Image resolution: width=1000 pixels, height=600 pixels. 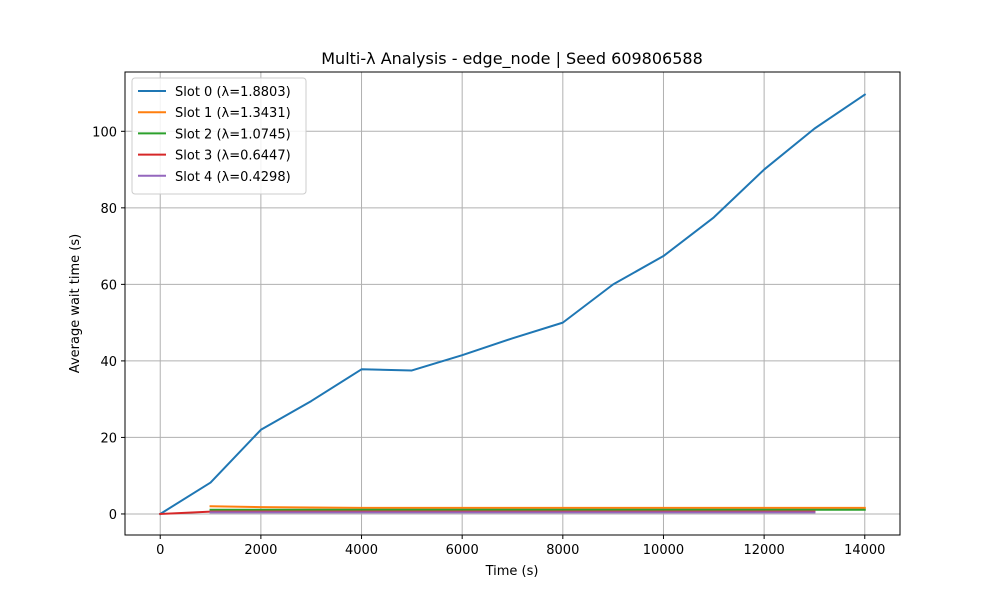 What do you see at coordinates (512, 571) in the screenshot?
I see `x-axis-label: Time (s)` at bounding box center [512, 571].